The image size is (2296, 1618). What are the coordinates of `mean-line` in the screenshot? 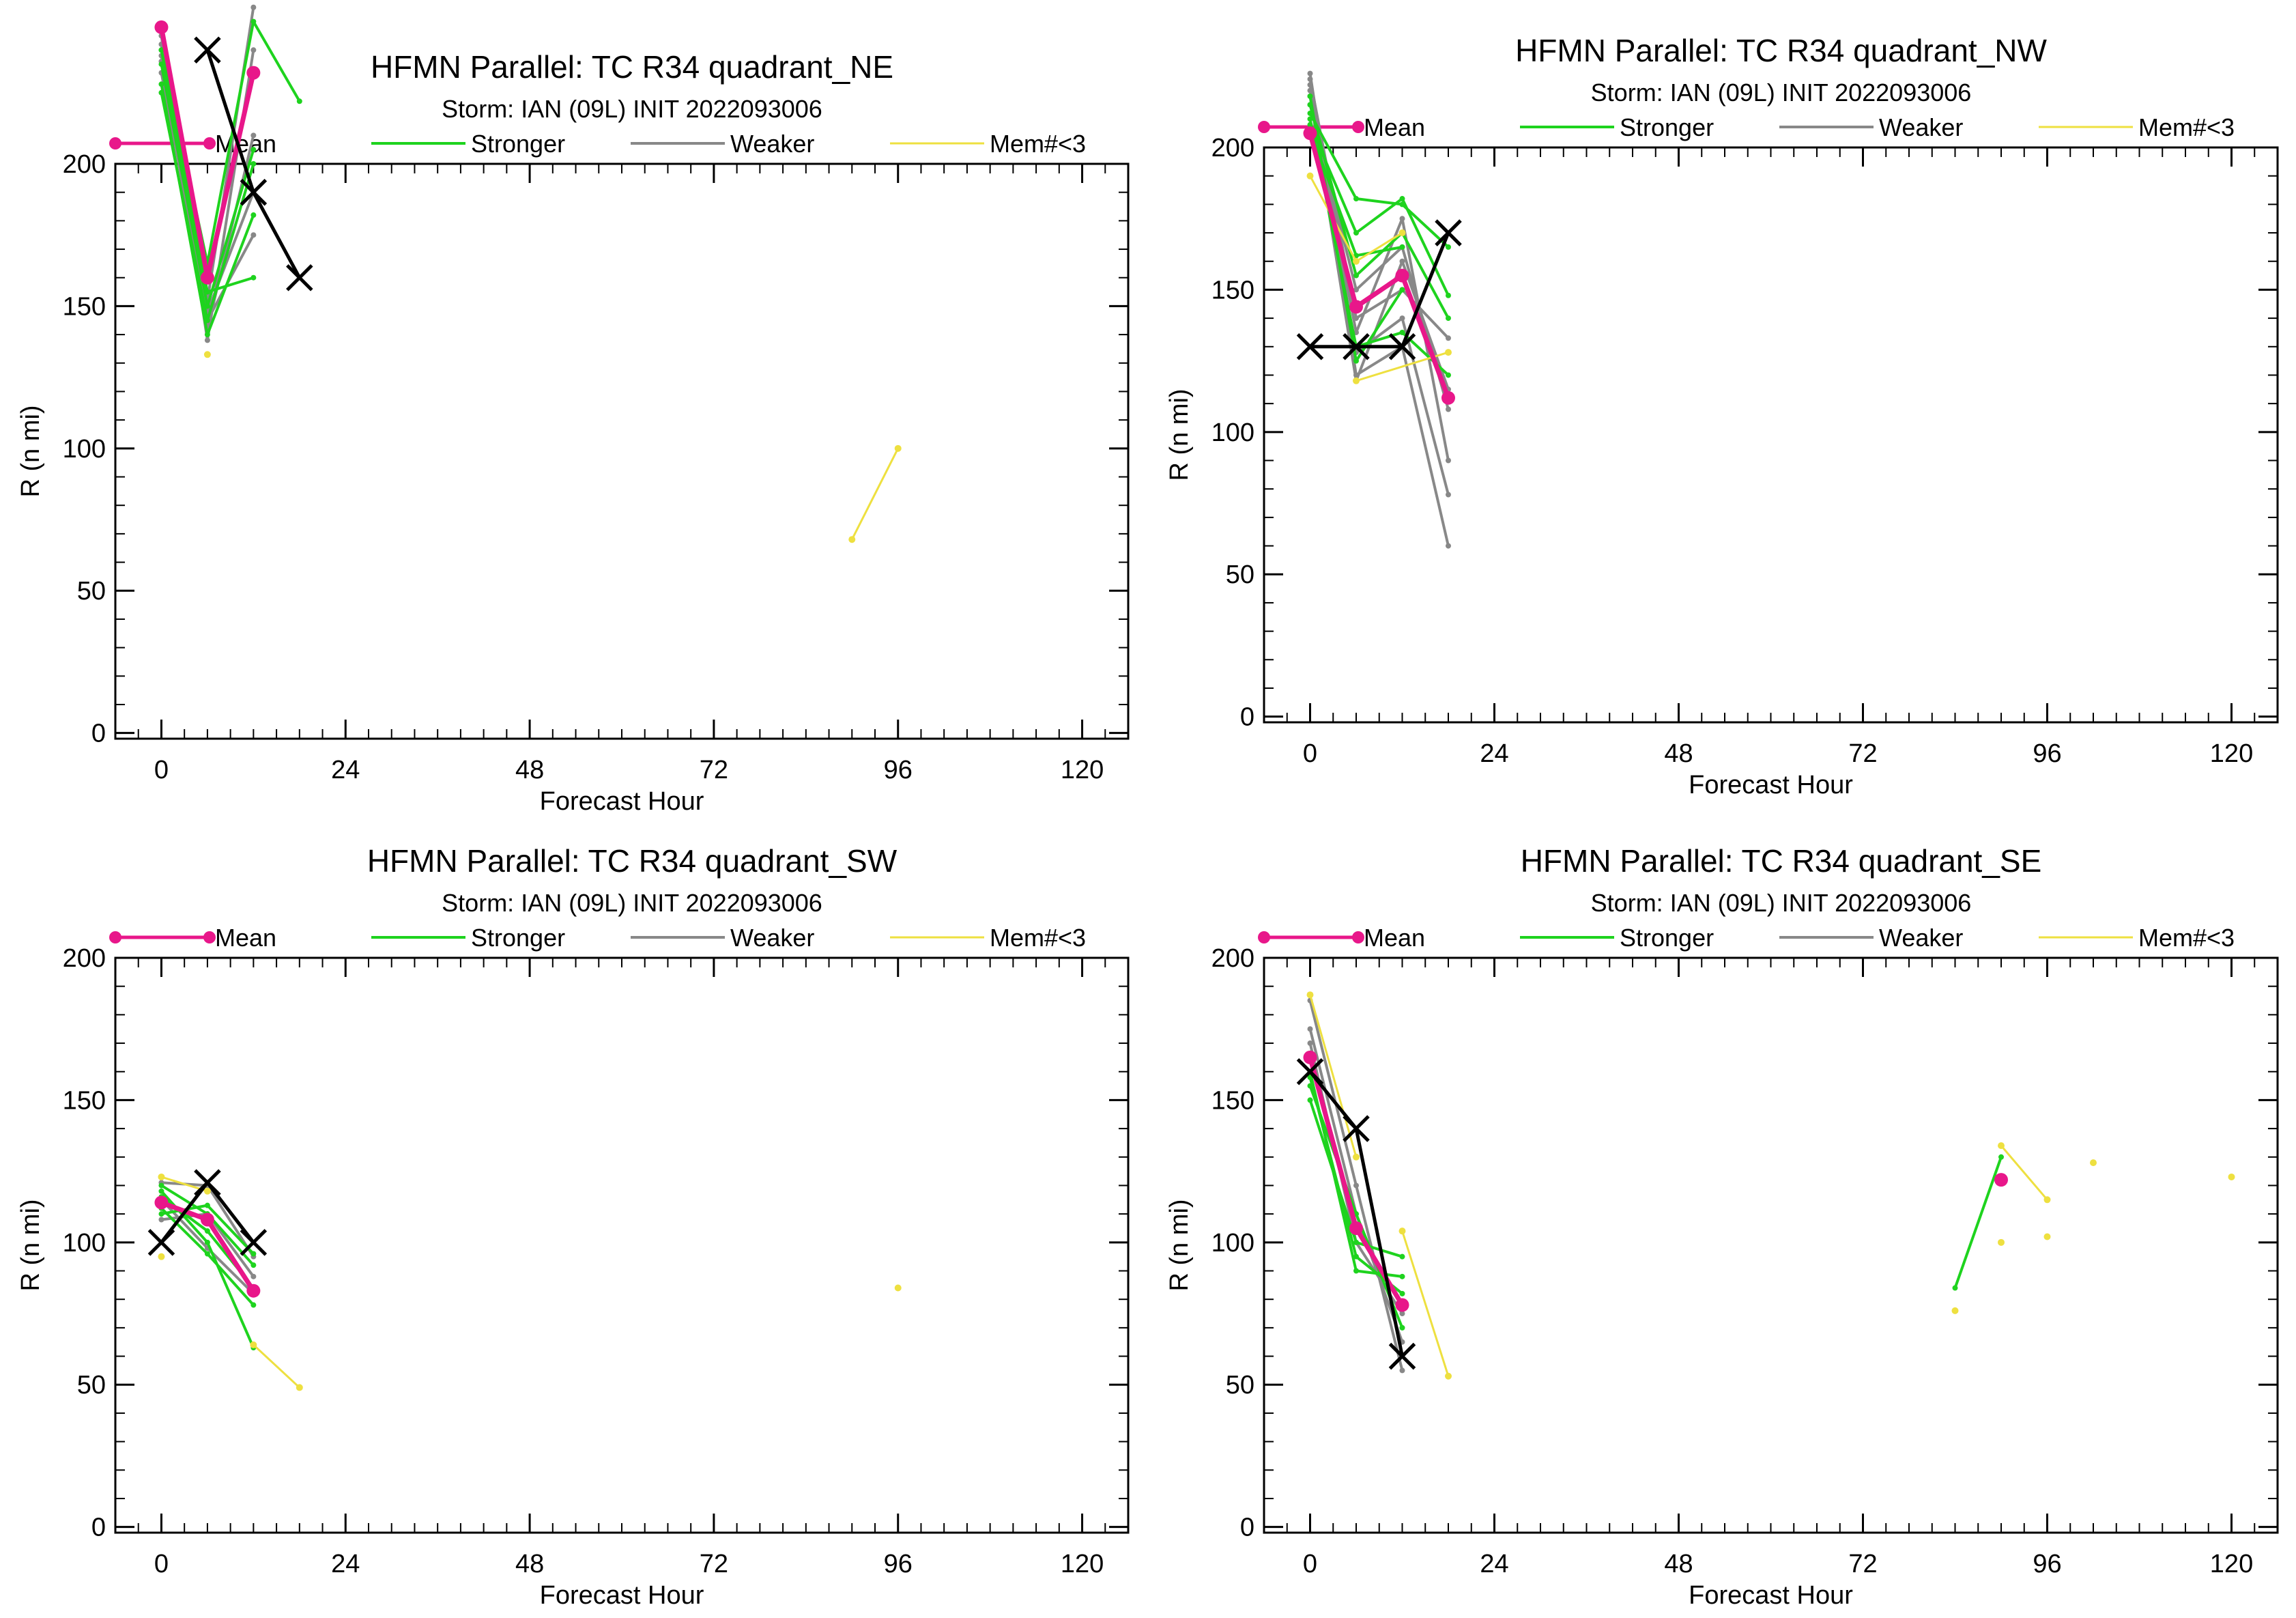 It's located at (1379, 265).